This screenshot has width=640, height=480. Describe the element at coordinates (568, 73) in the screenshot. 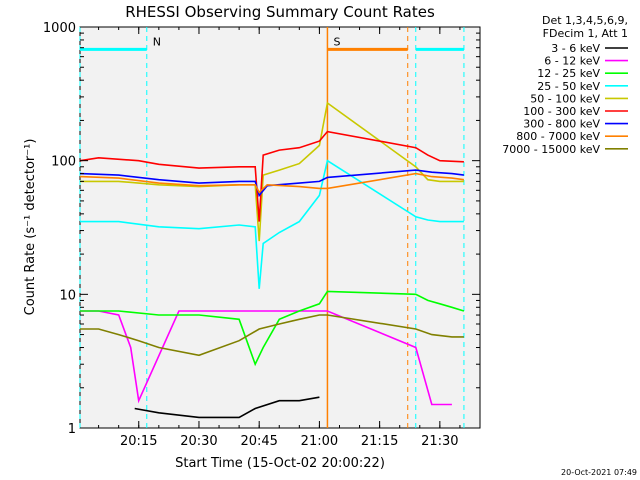

I see `legend-label: 12 - 25 keV` at that location.